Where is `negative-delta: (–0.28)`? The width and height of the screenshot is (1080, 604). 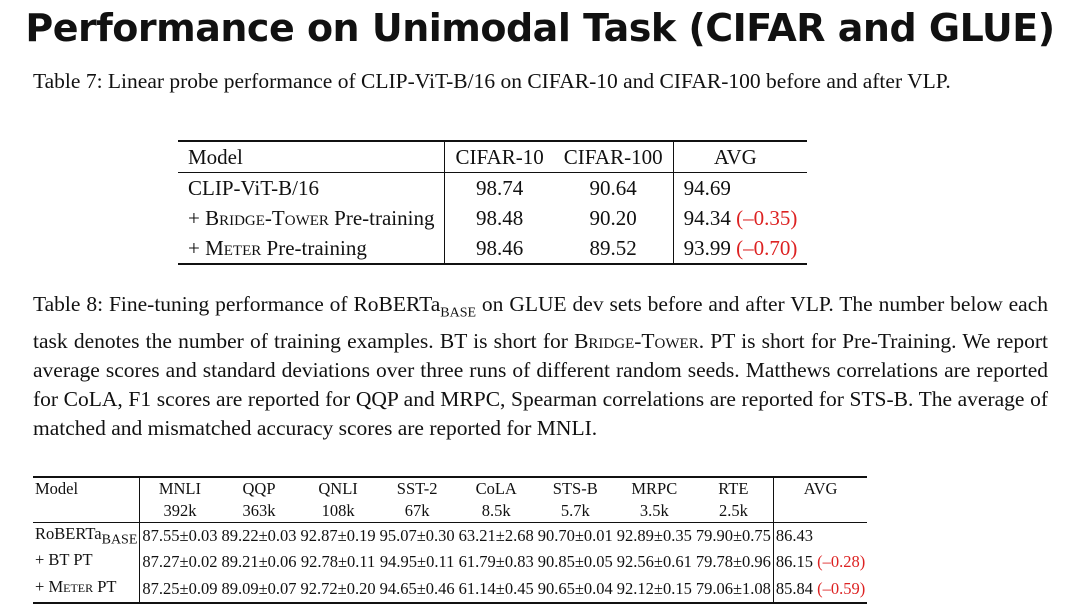
negative-delta: (–0.28) is located at coordinates (841, 562).